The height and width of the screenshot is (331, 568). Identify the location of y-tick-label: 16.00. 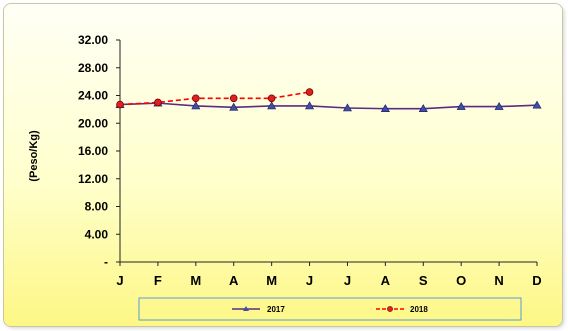
(93, 151).